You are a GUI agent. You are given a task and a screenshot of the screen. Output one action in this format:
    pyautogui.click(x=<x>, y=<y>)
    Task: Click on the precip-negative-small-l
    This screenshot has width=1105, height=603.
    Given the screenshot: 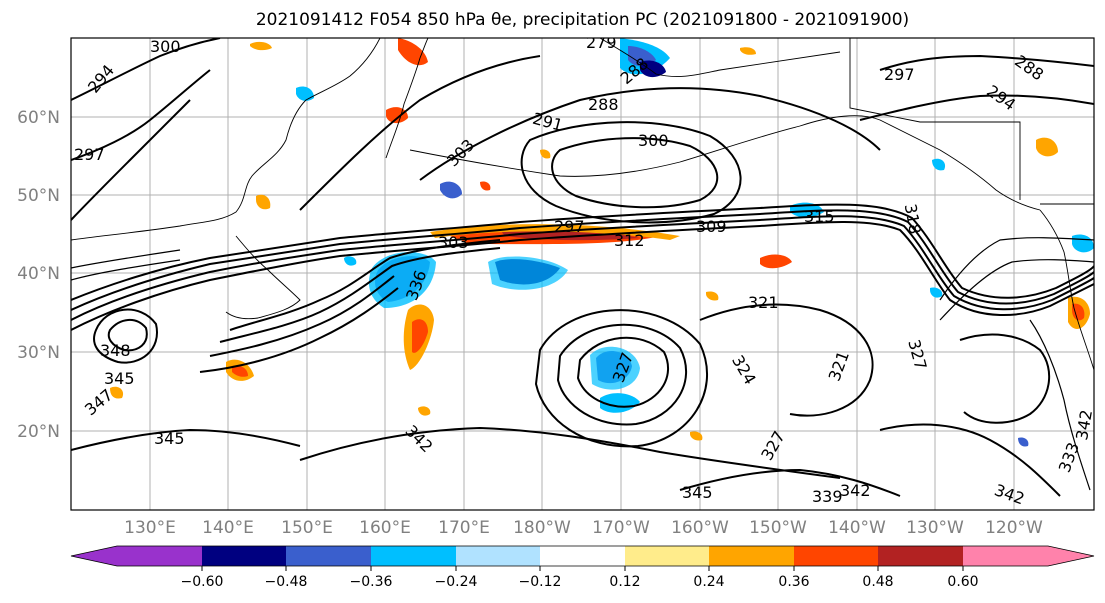 What is the action you would take?
    pyautogui.click(x=939, y=164)
    